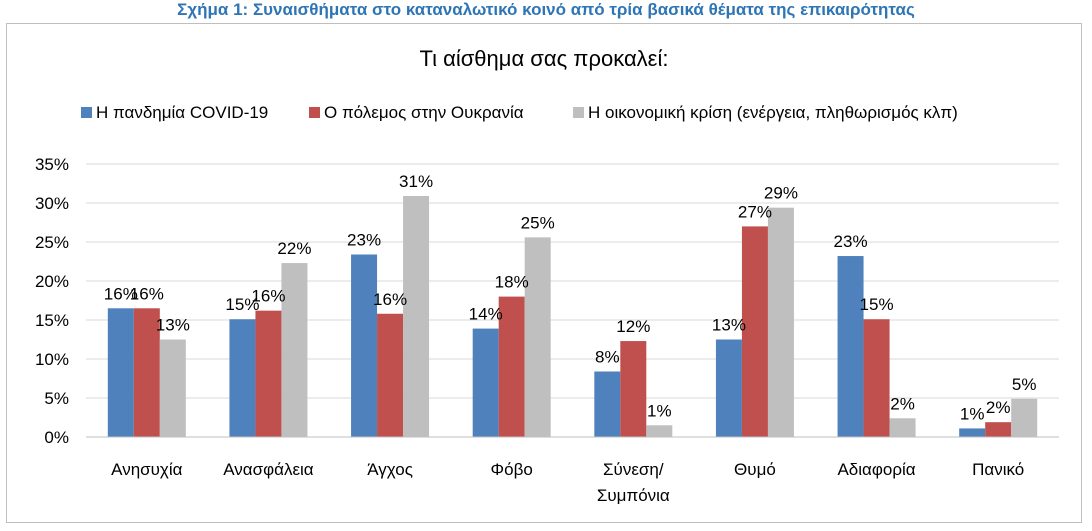 The image size is (1092, 531). What do you see at coordinates (52, 242) in the screenshot?
I see `y-tick-label: 25%` at bounding box center [52, 242].